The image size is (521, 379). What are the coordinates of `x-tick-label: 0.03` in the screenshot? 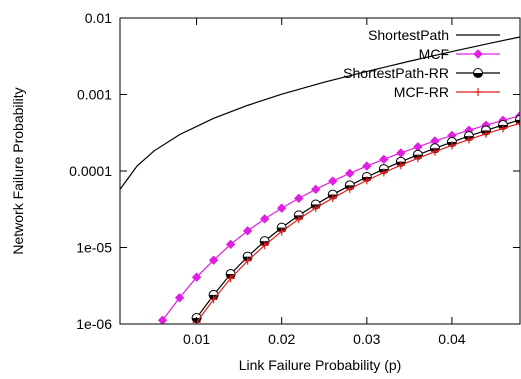 It's located at (366, 339).